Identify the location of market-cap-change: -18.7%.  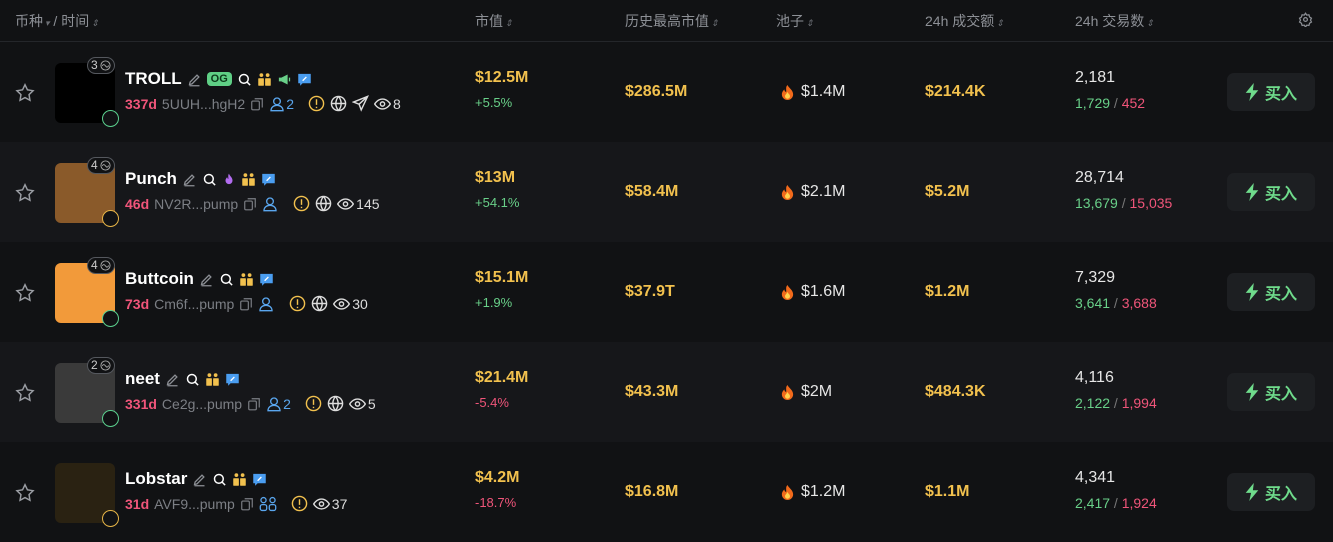
(496, 502).